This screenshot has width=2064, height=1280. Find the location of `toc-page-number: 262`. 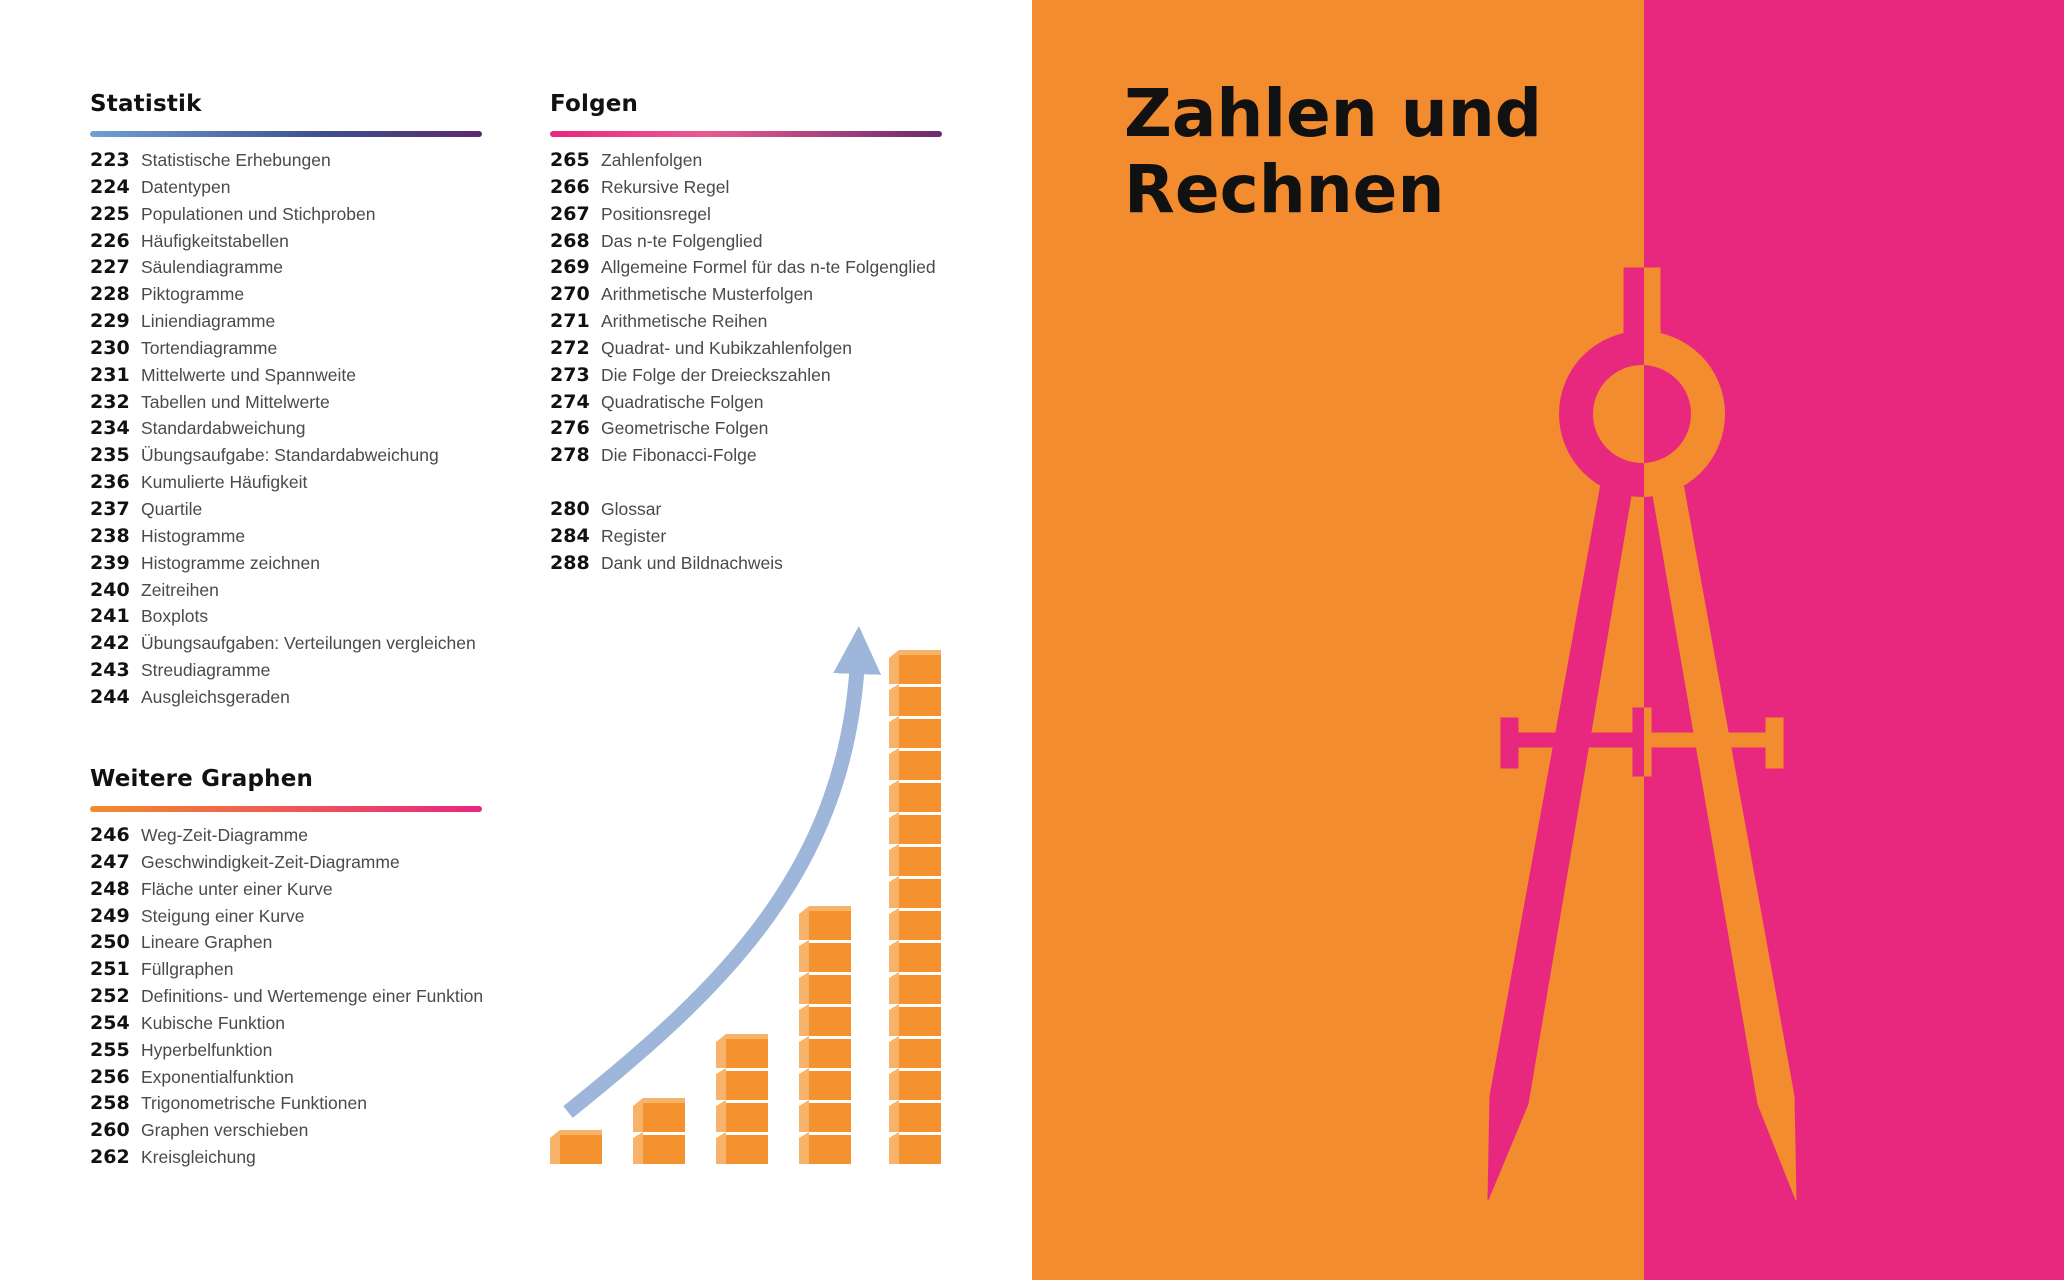

toc-page-number: 262 is located at coordinates (110, 1157).